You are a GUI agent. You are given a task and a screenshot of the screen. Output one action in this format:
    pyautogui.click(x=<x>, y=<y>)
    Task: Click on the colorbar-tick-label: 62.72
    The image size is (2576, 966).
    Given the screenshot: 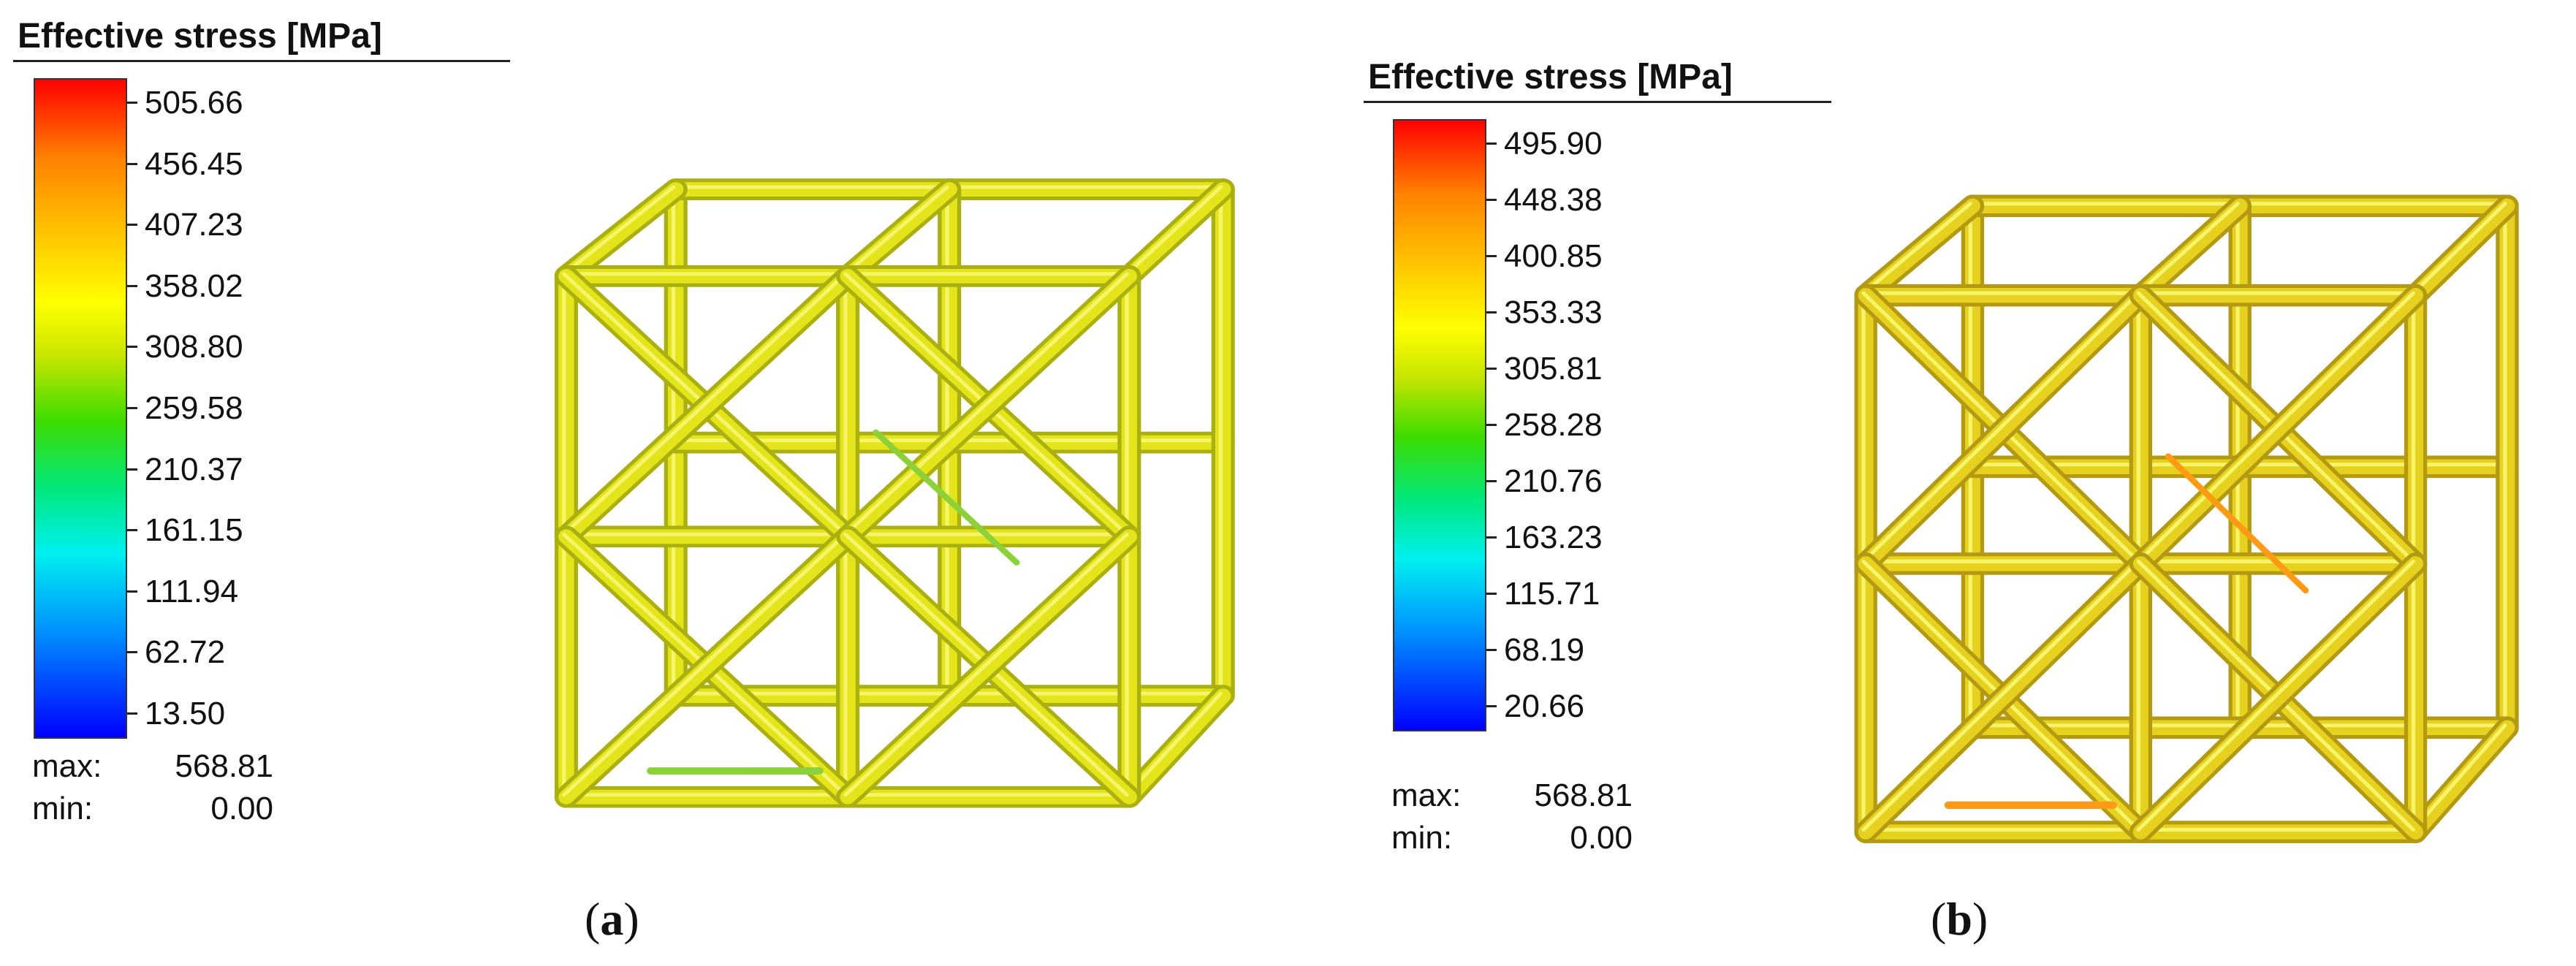 What is the action you would take?
    pyautogui.click(x=185, y=652)
    